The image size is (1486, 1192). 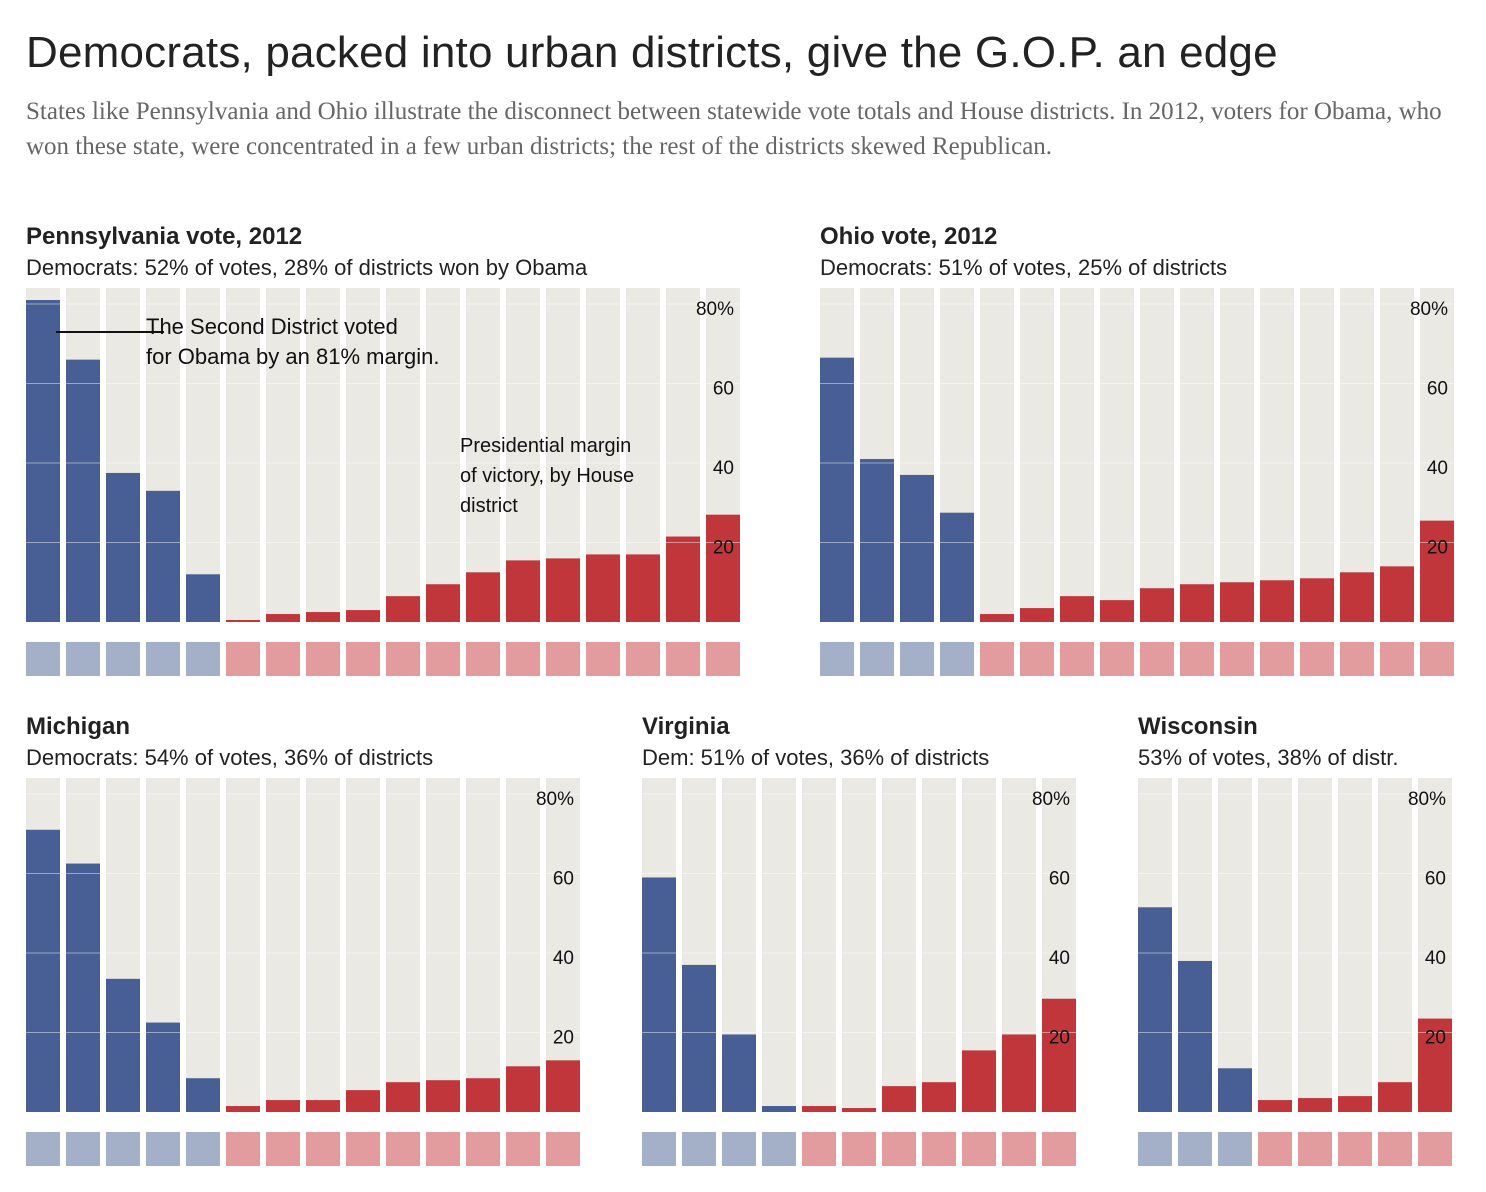 What do you see at coordinates (686, 726) in the screenshot?
I see `chart-title: Virginia` at bounding box center [686, 726].